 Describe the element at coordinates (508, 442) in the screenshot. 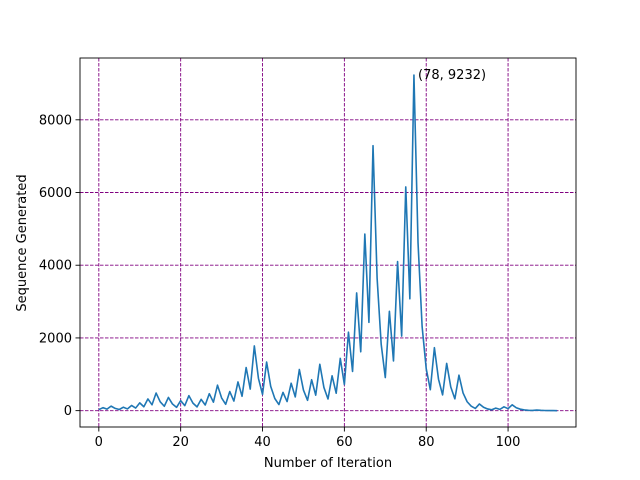

I see `x-tick-label: 100` at that location.